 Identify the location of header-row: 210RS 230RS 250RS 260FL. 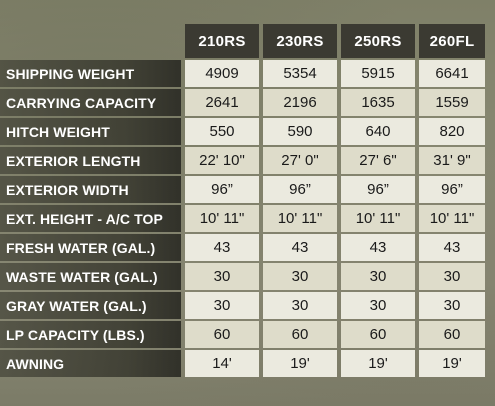
(247, 41).